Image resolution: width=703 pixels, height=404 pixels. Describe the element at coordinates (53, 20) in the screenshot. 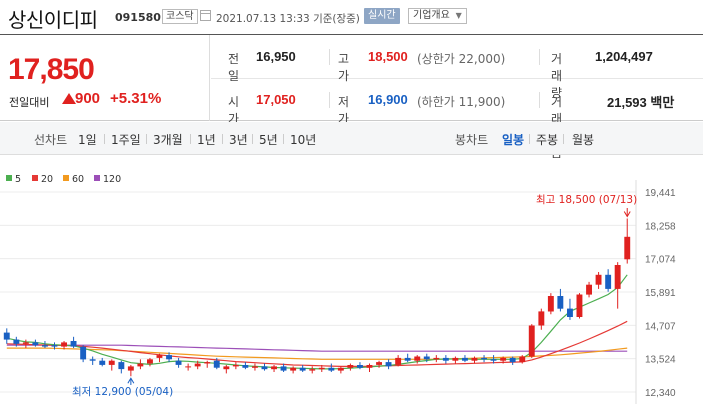

I see `stock-name: 상신이디피` at that location.